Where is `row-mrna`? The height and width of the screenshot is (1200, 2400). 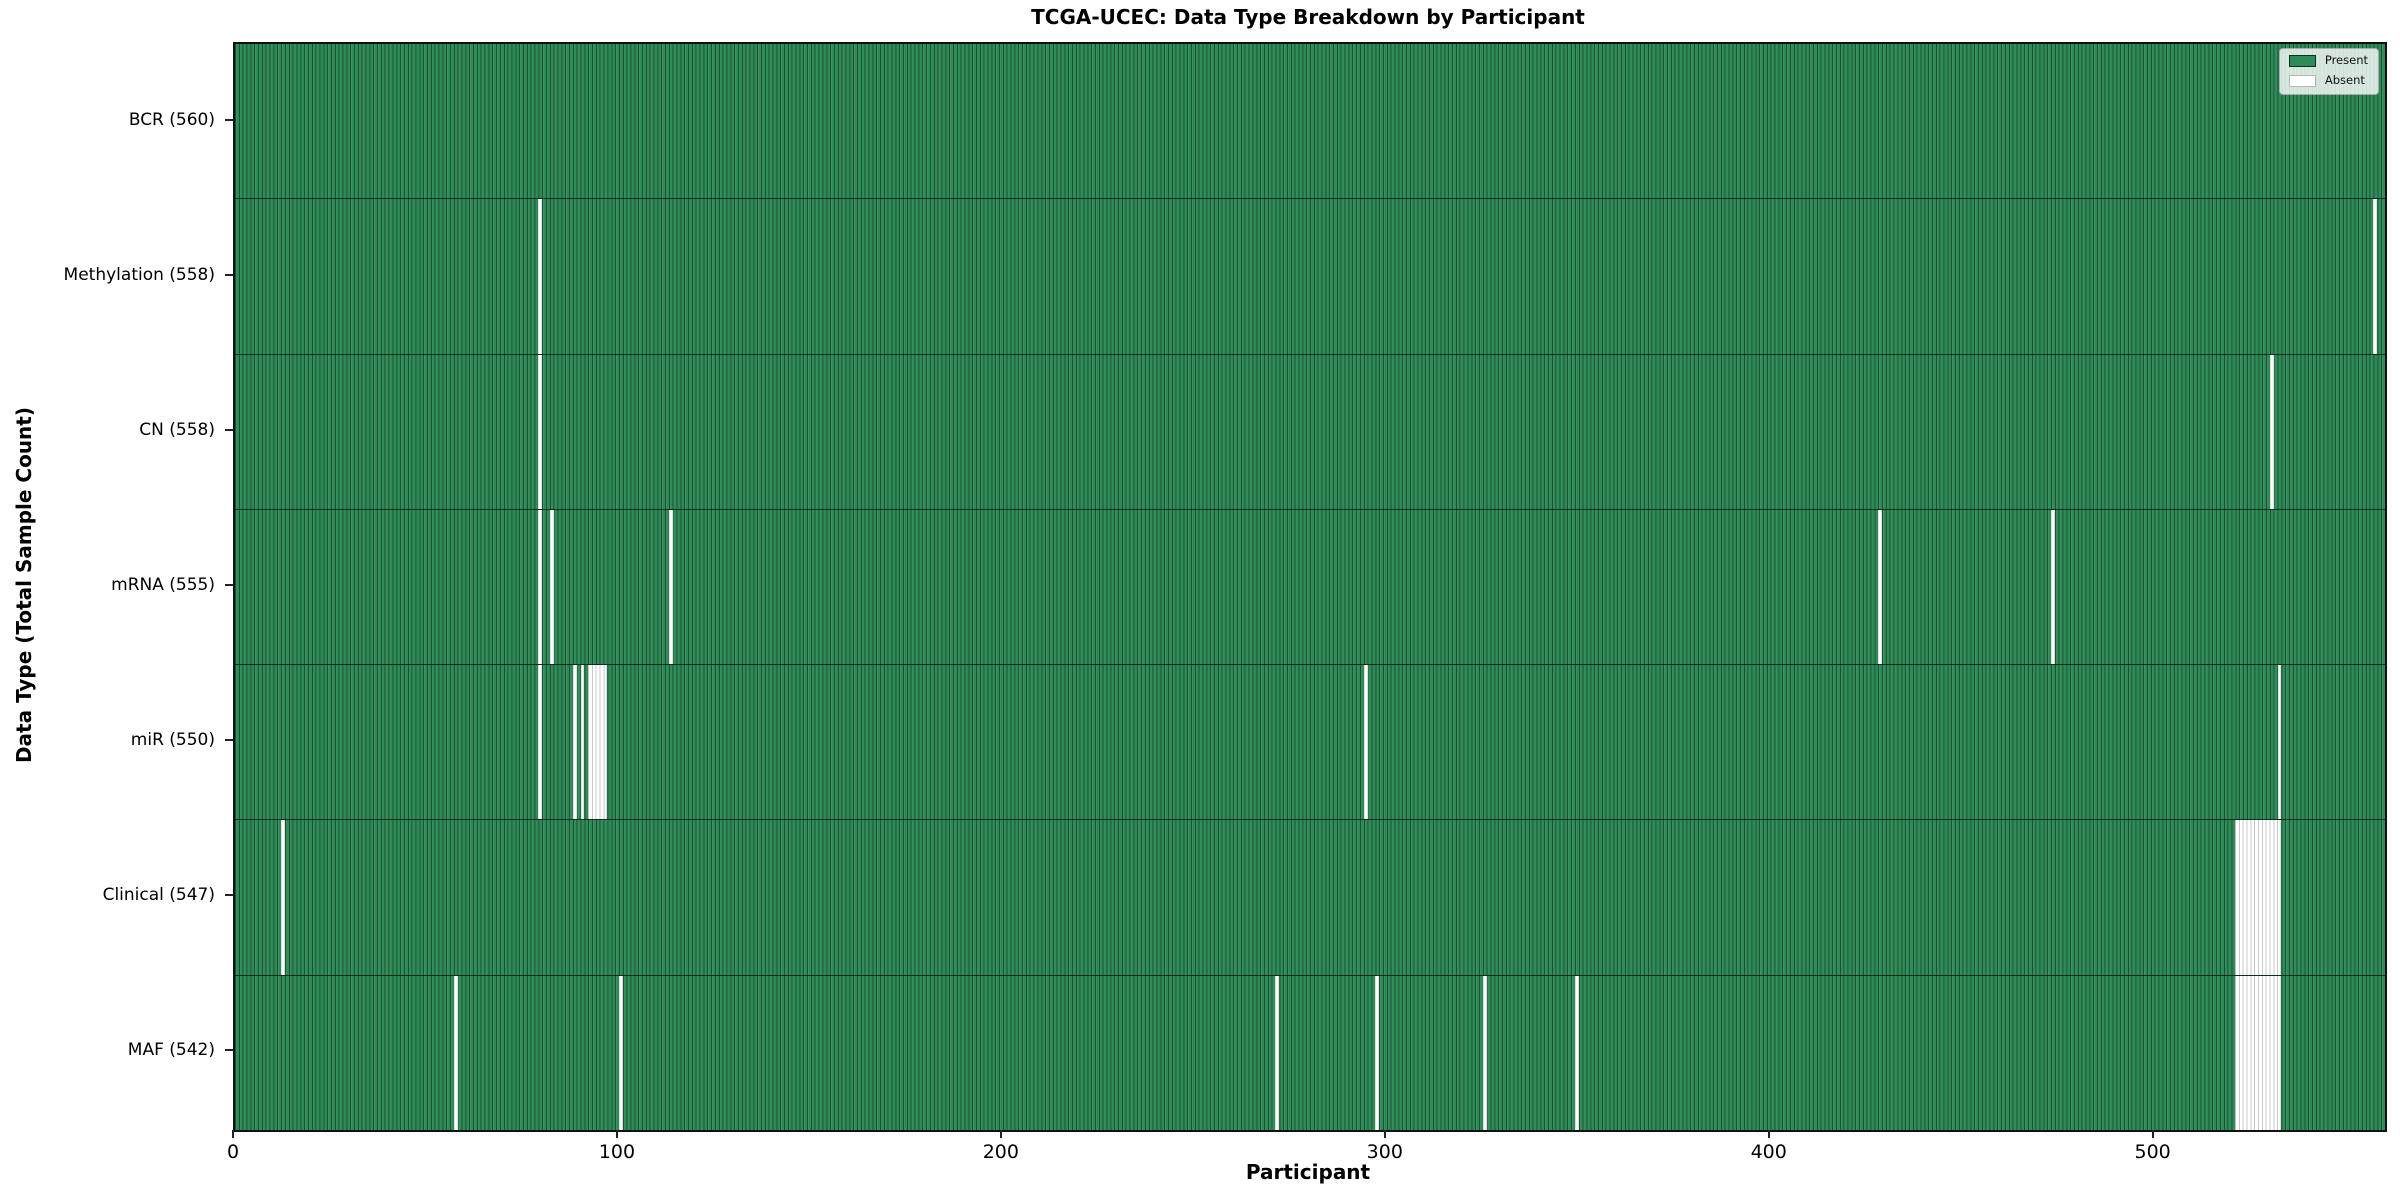
row-mrna is located at coordinates (1310, 586).